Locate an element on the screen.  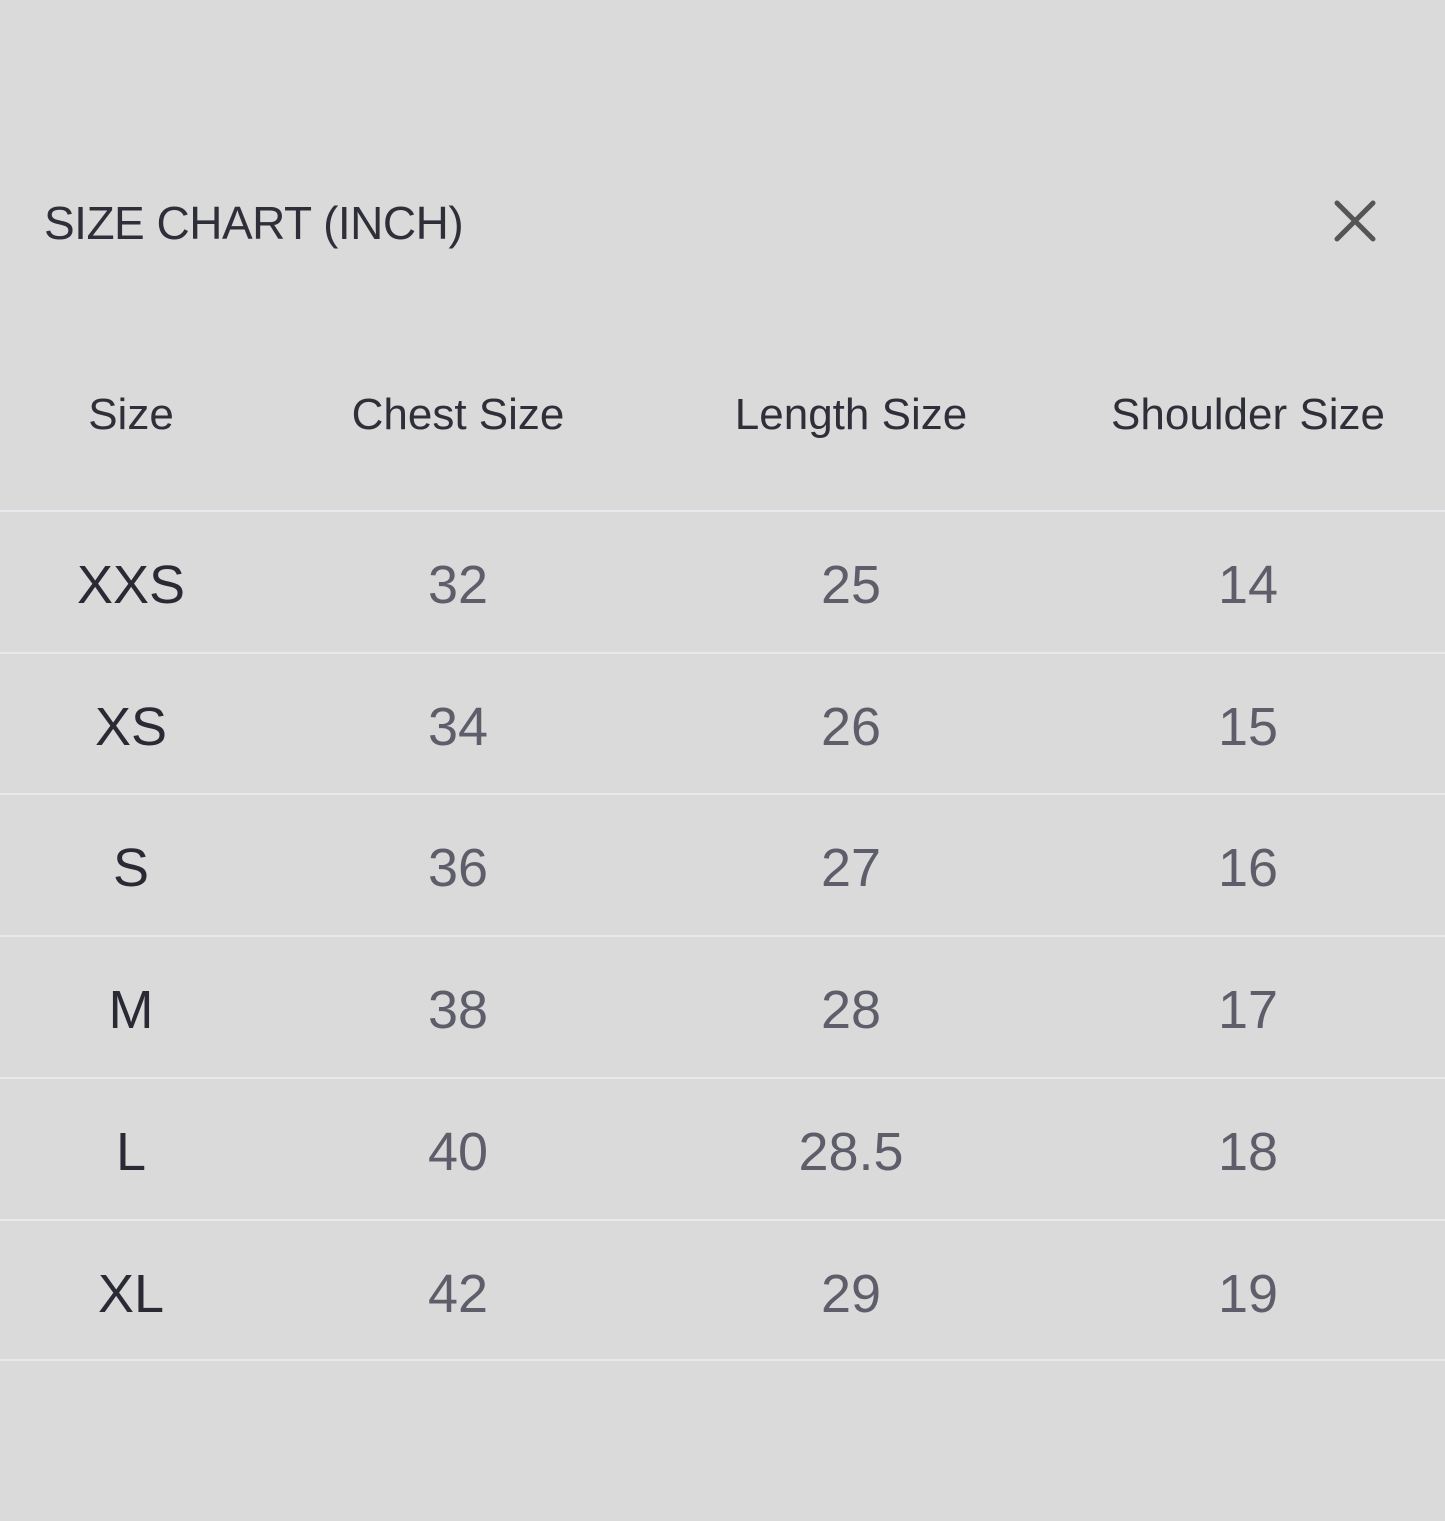
table-row: XXS 32 25 14 is located at coordinates (722, 581).